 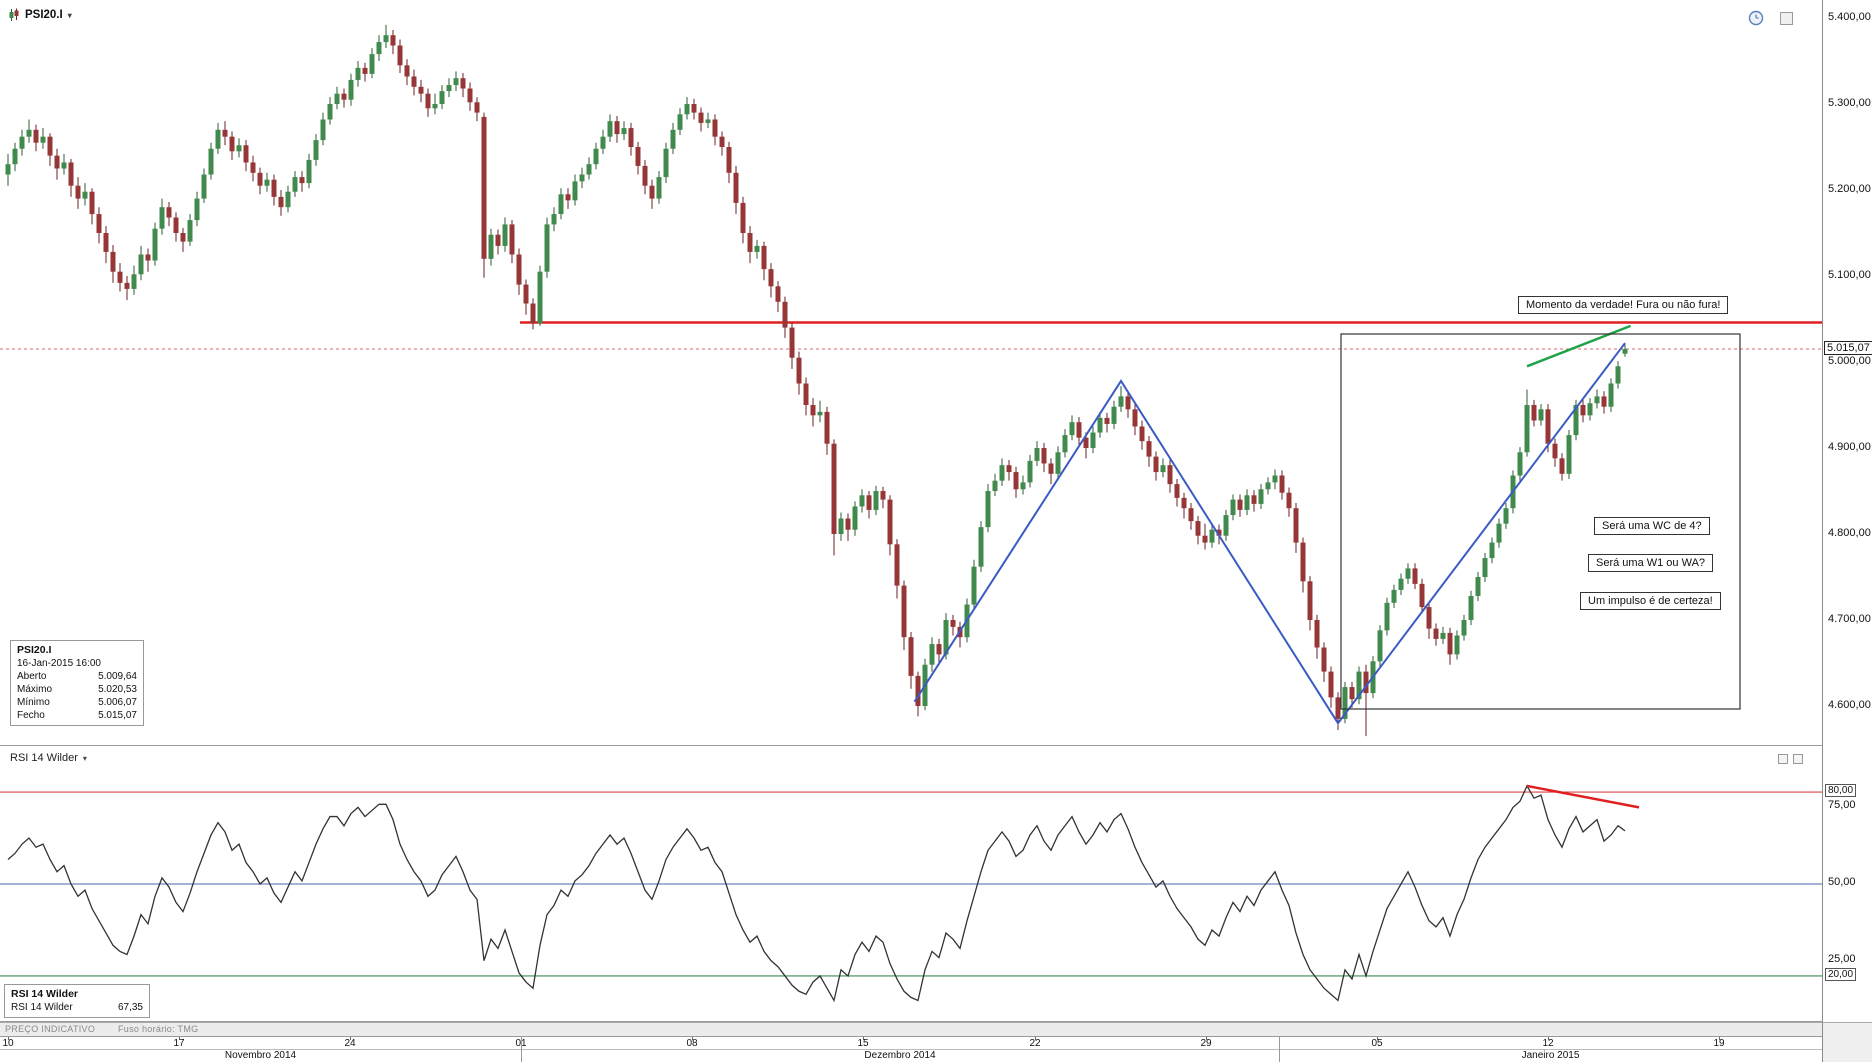 I want to click on panel-divider-bottom, so click(x=936, y=1021).